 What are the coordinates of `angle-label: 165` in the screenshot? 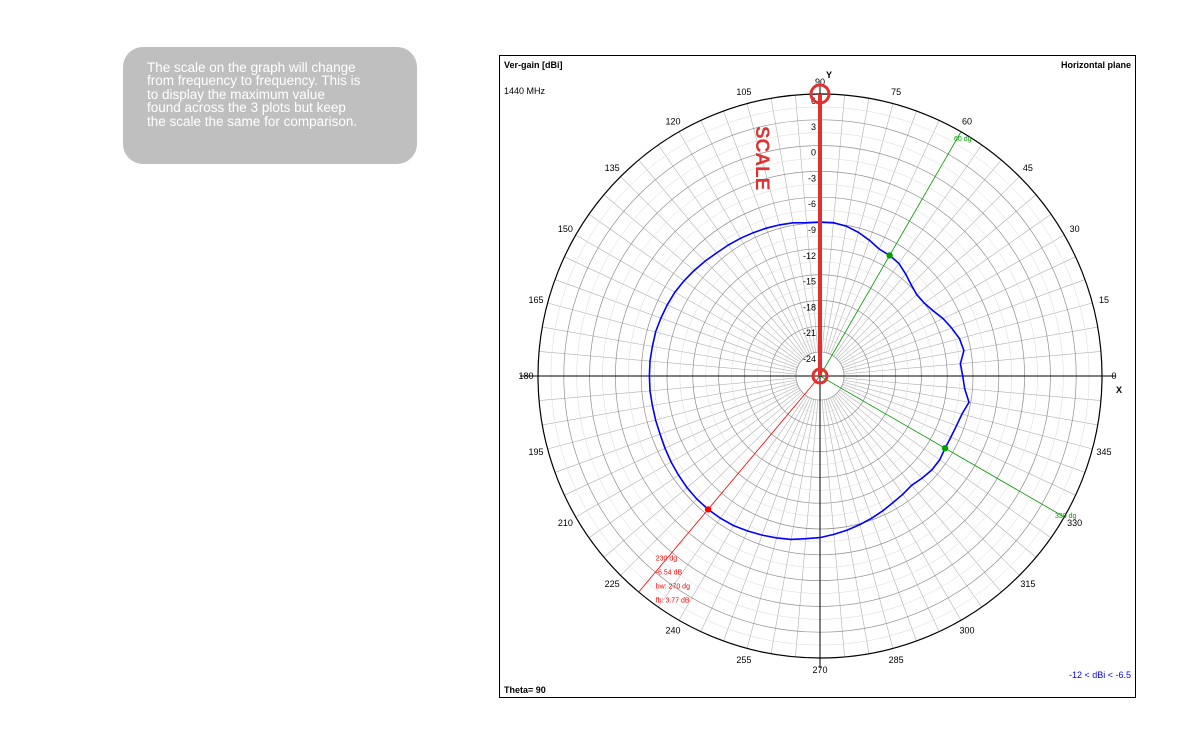 It's located at (536, 300).